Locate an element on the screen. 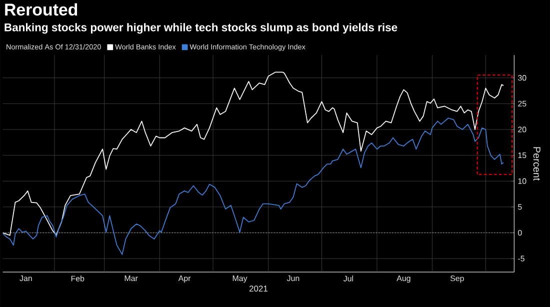 The width and height of the screenshot is (550, 307). x-axis-title: 2021 is located at coordinates (258, 288).